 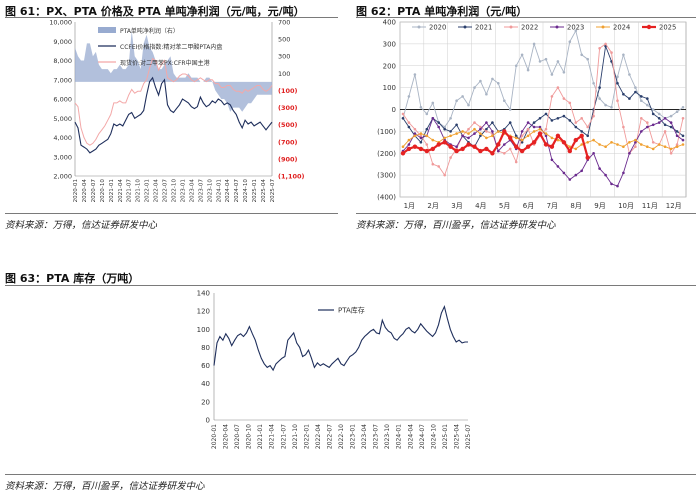 I want to click on c62-legend-marker-2023, so click(x=557, y=27).